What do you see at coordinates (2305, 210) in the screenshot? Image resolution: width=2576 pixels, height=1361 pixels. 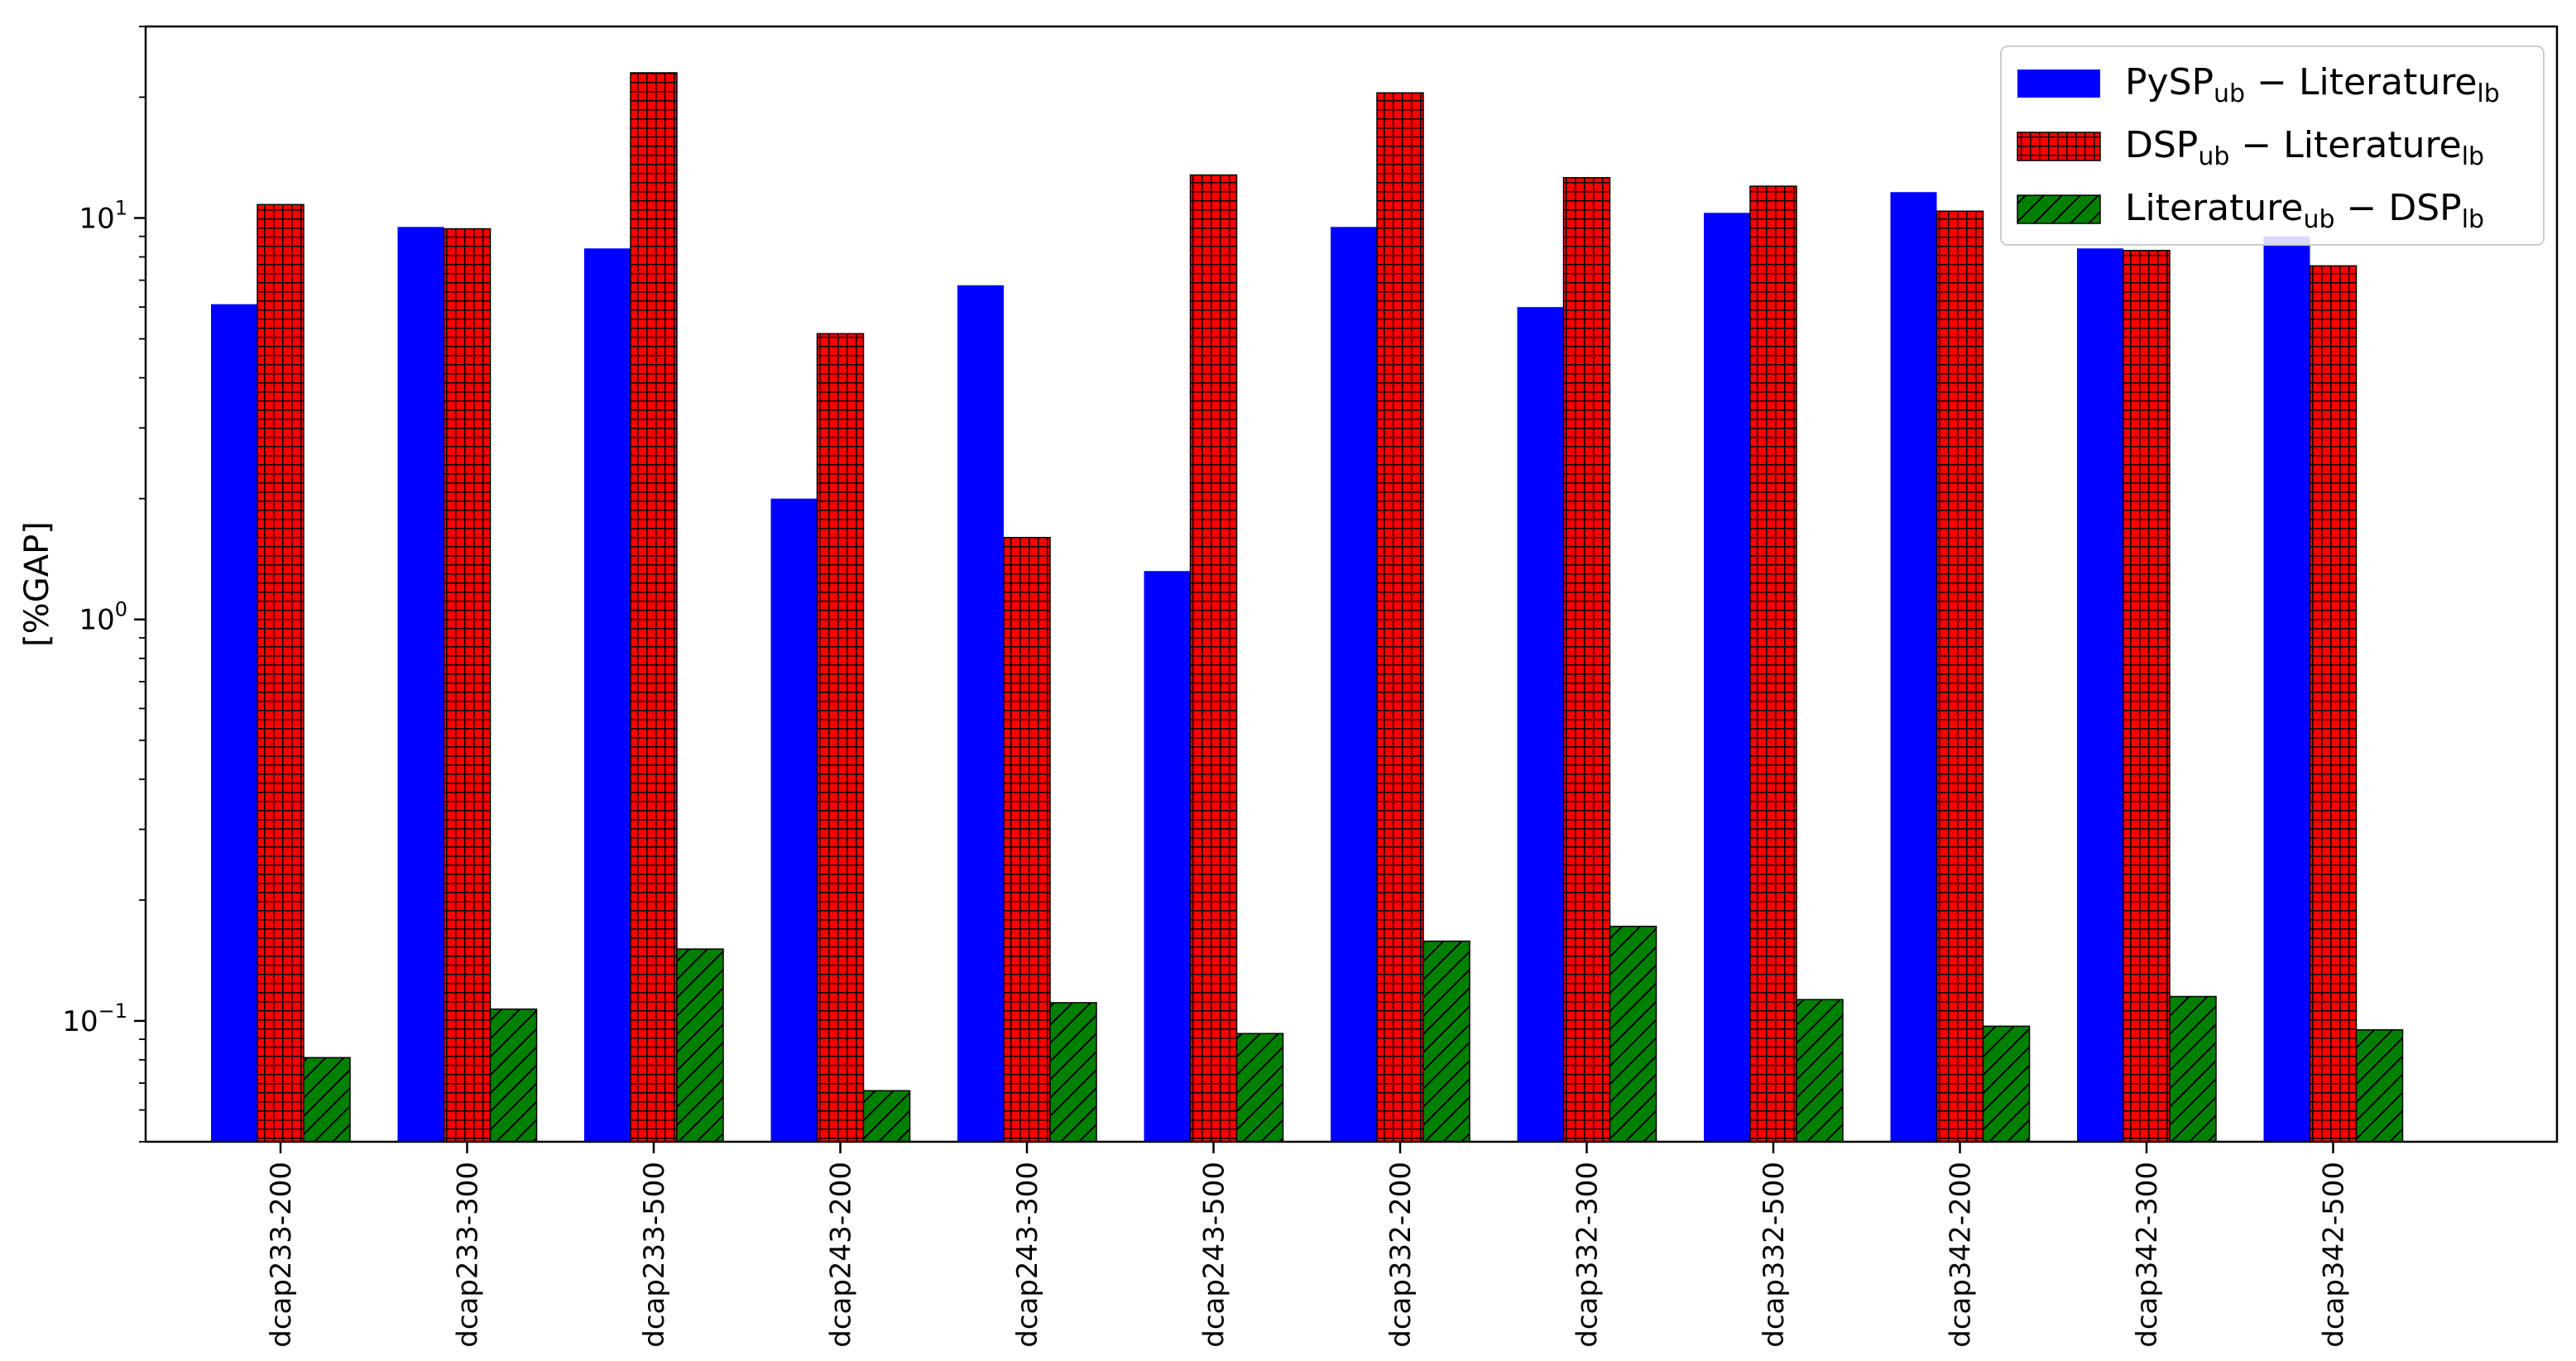 I see `legend-entry-3: Literatureub − DSPlb` at bounding box center [2305, 210].